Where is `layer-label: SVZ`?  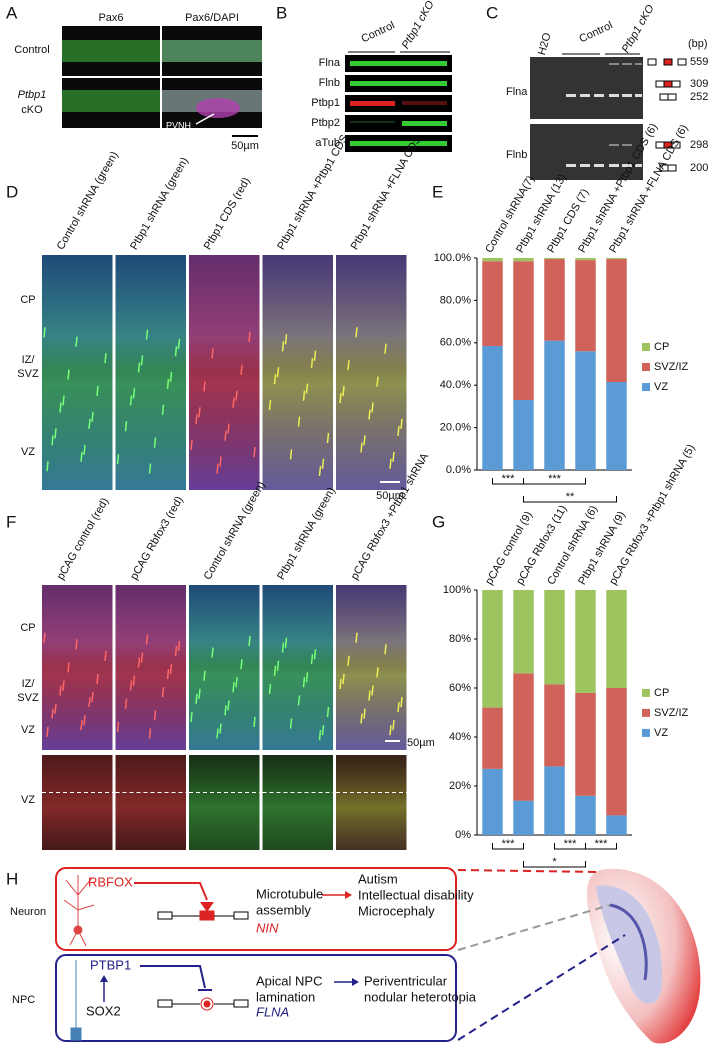 layer-label: SVZ is located at coordinates (28, 698).